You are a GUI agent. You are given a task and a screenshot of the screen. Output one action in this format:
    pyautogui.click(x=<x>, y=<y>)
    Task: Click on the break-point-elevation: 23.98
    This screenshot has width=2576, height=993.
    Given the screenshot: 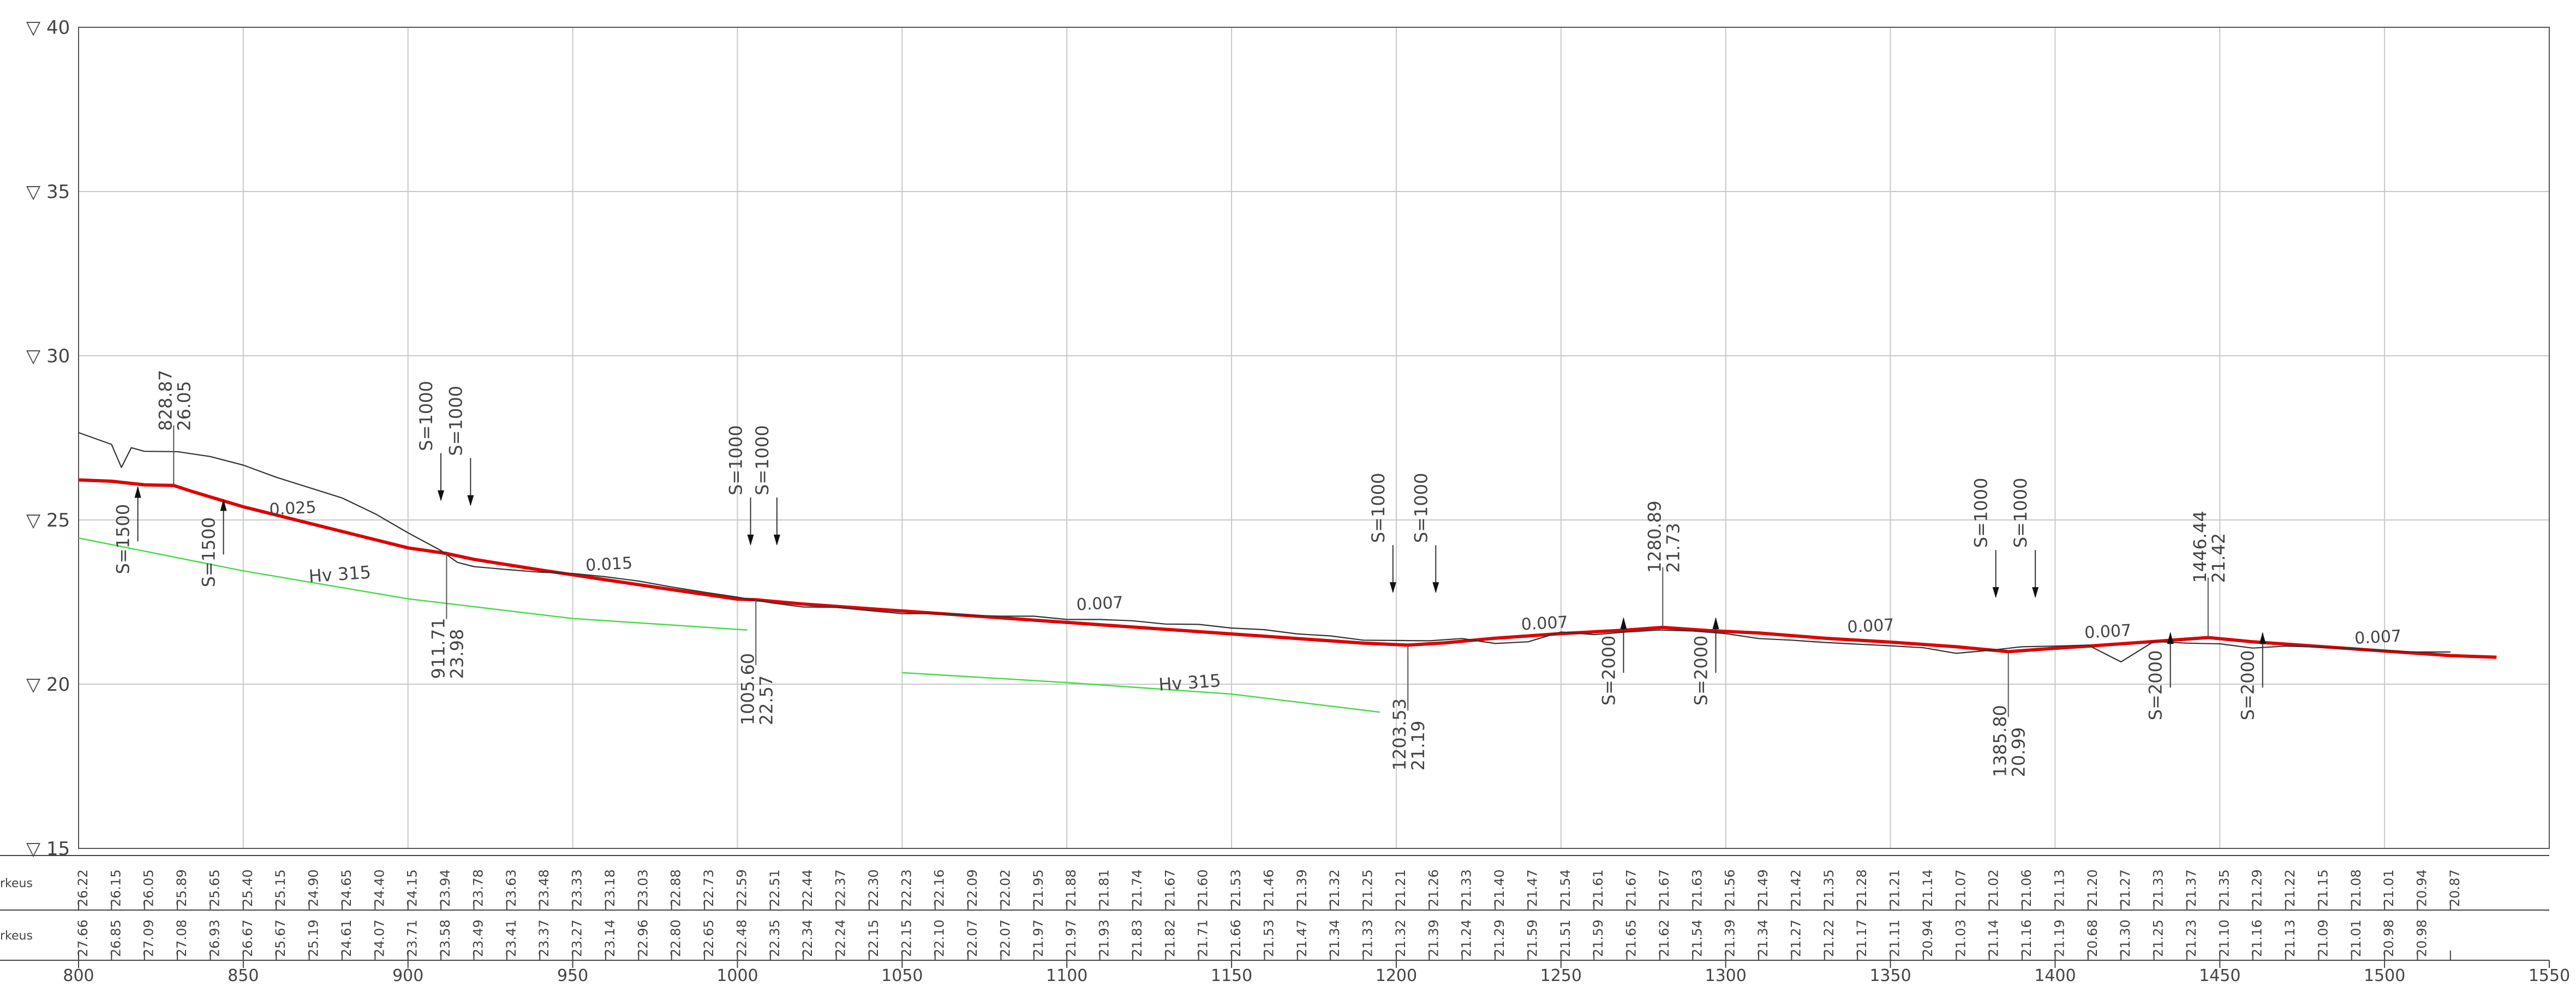 What is the action you would take?
    pyautogui.click(x=456, y=654)
    